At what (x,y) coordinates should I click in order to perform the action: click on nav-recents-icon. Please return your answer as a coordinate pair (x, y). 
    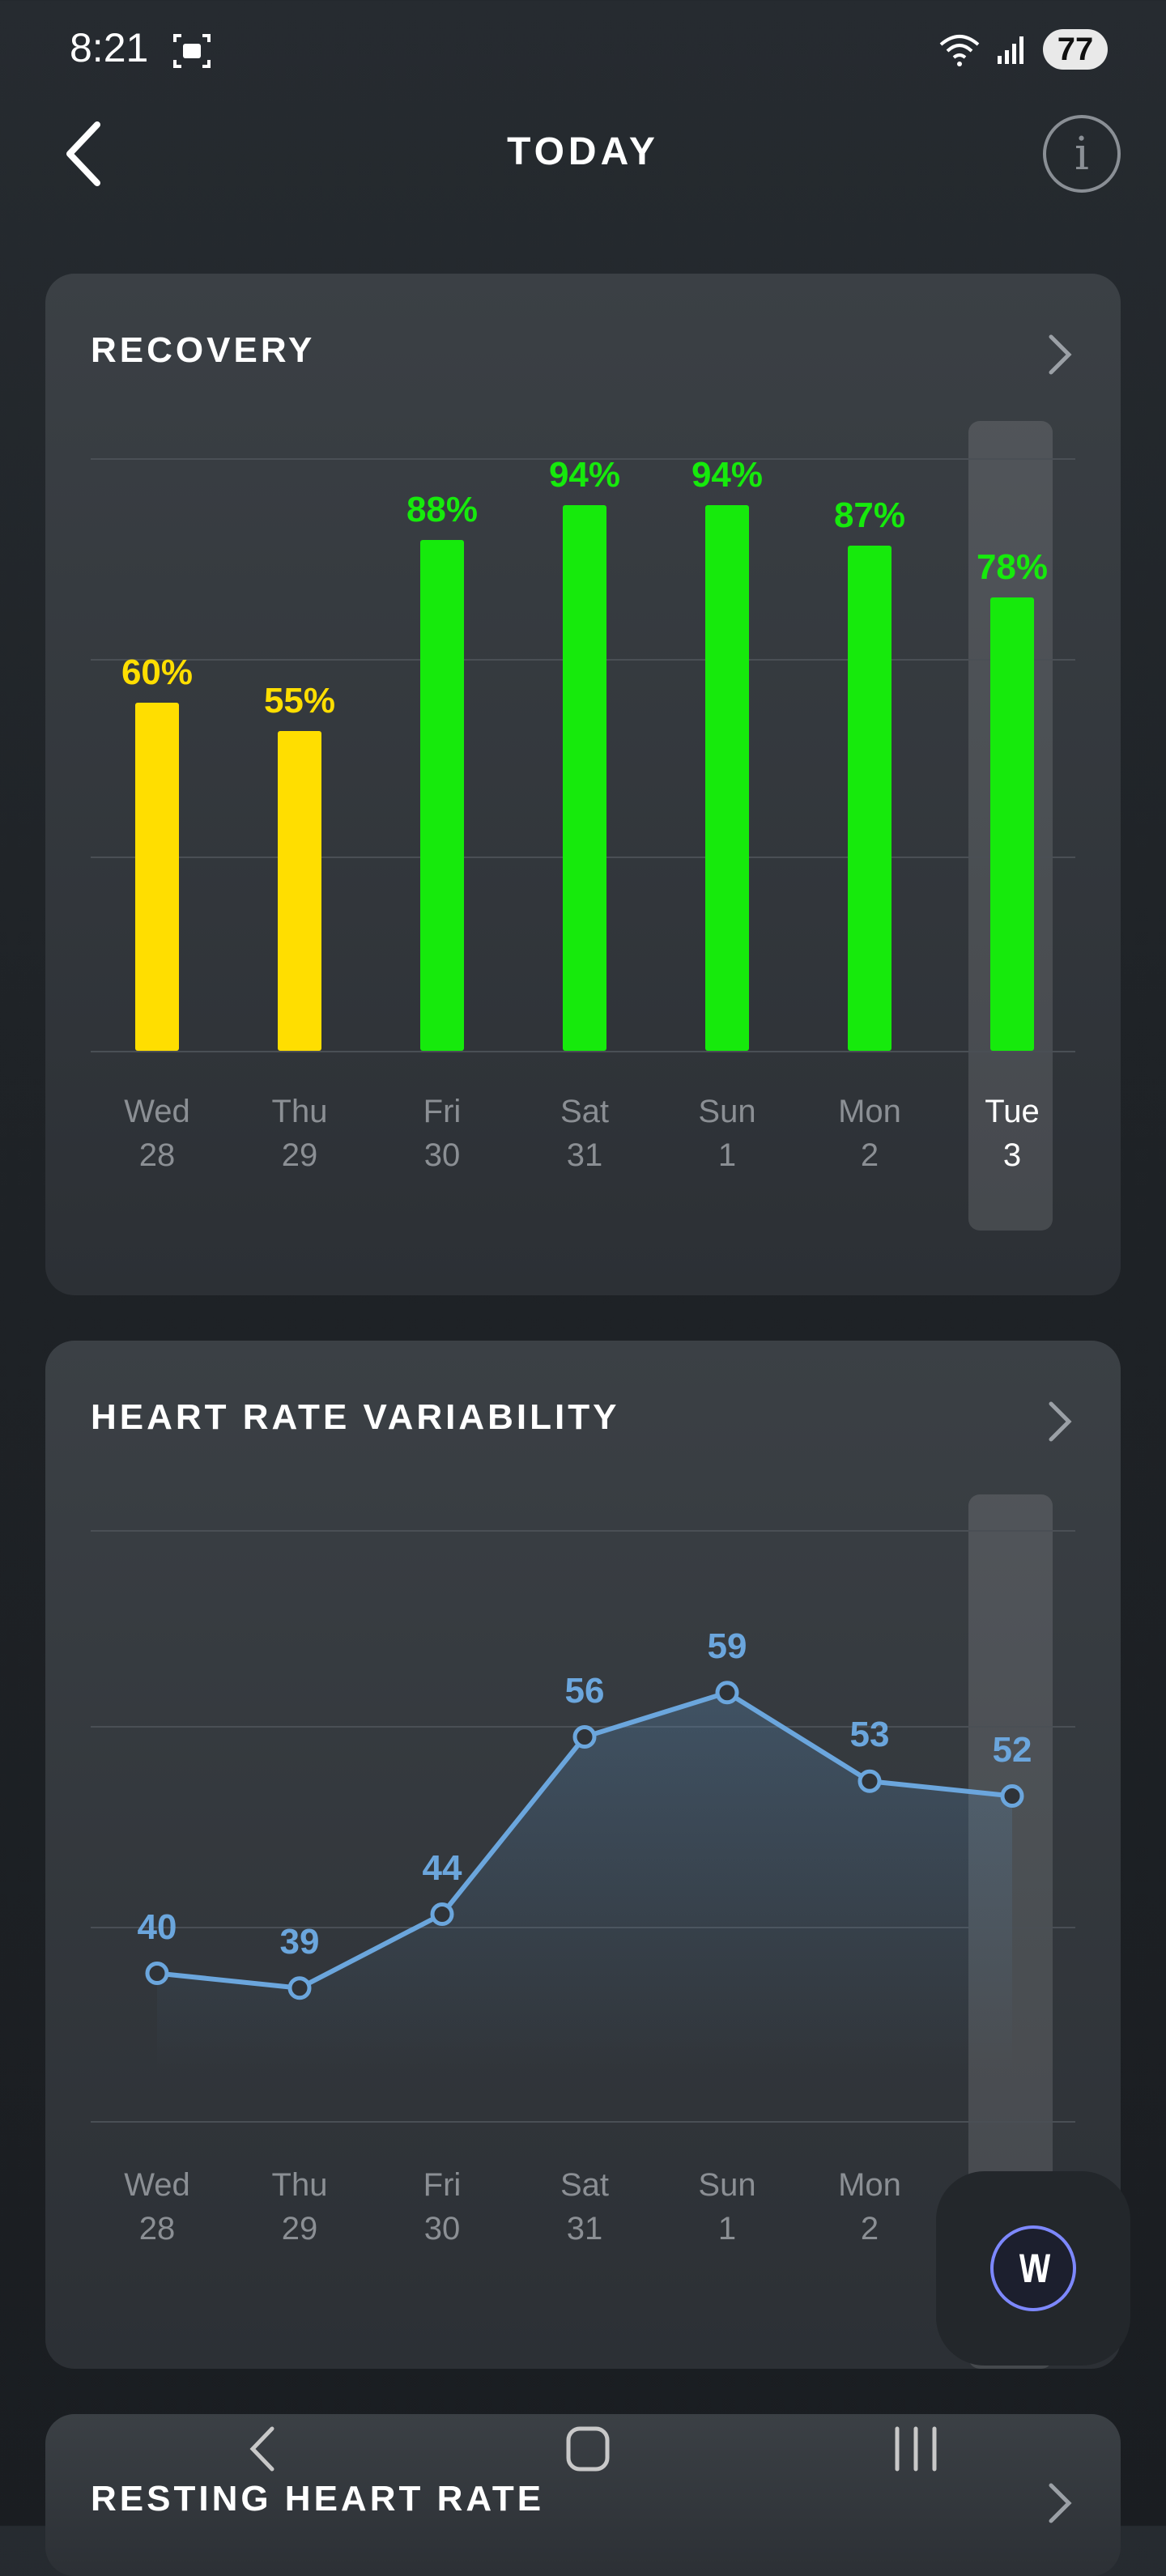
    Looking at the image, I should click on (915, 2449).